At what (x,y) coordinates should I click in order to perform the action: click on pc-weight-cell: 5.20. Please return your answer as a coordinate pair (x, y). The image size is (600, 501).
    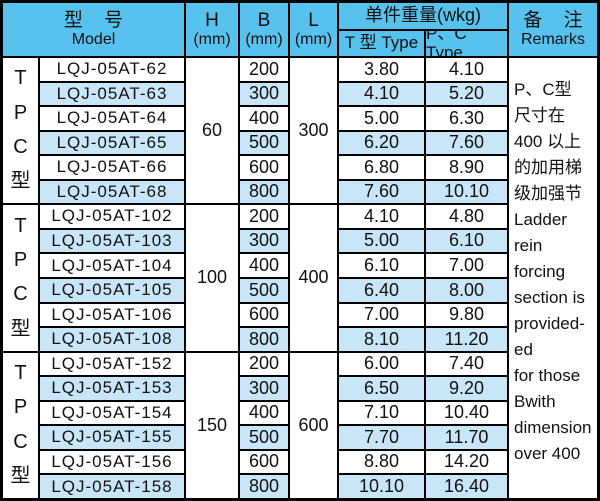
    Looking at the image, I should click on (466, 94).